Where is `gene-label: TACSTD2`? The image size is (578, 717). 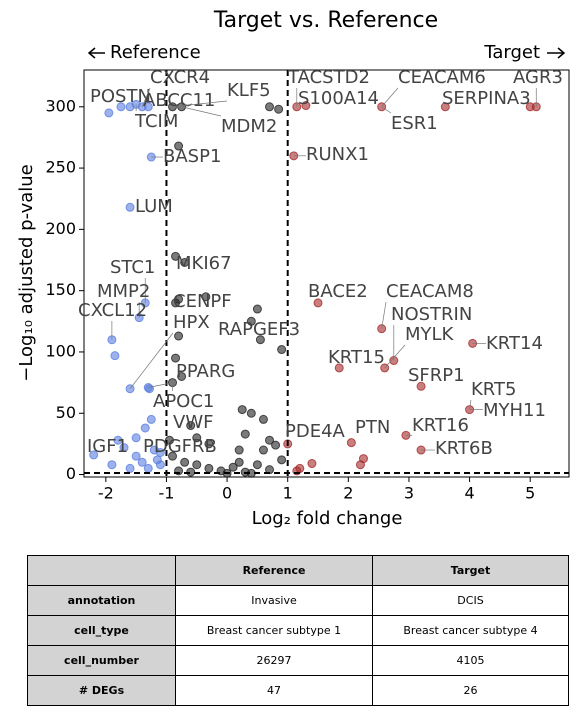
gene-label: TACSTD2 is located at coordinates (328, 77).